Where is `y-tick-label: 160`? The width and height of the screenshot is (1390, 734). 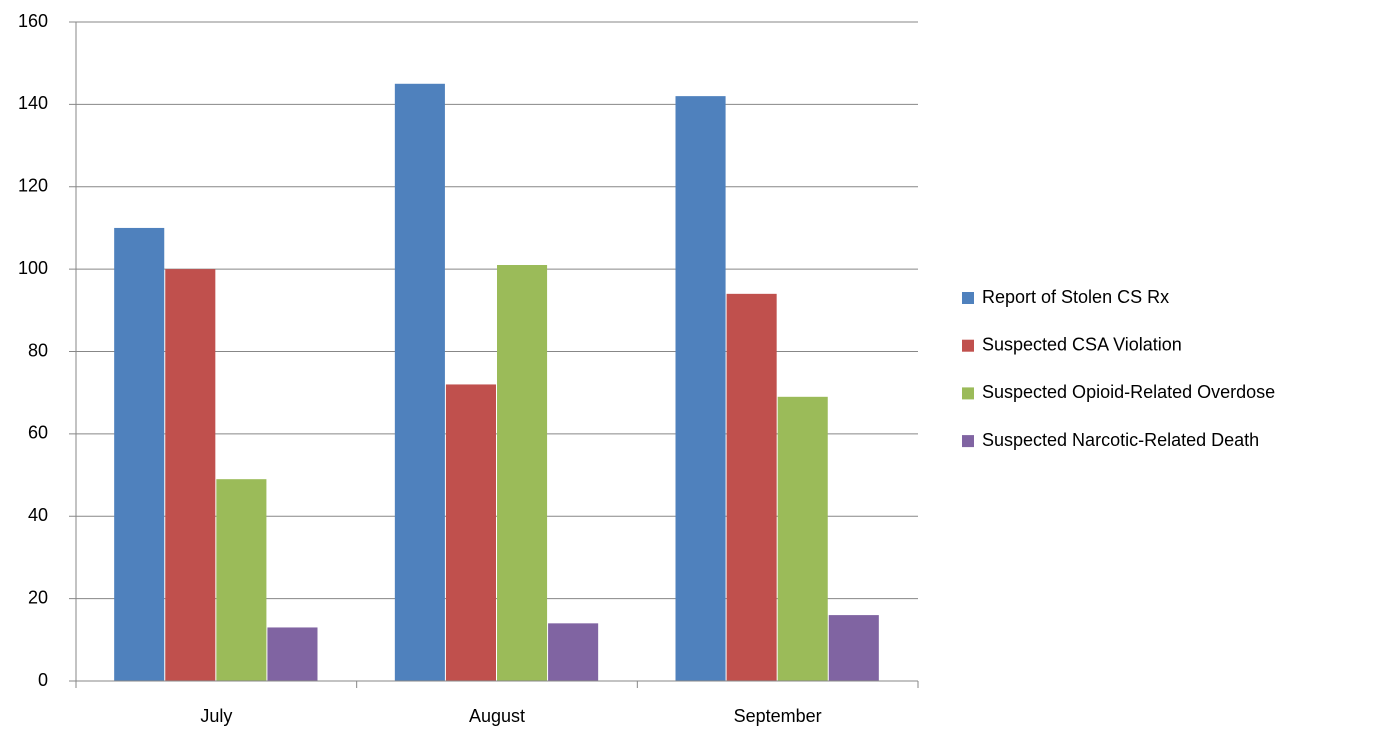
y-tick-label: 160 is located at coordinates (33, 21).